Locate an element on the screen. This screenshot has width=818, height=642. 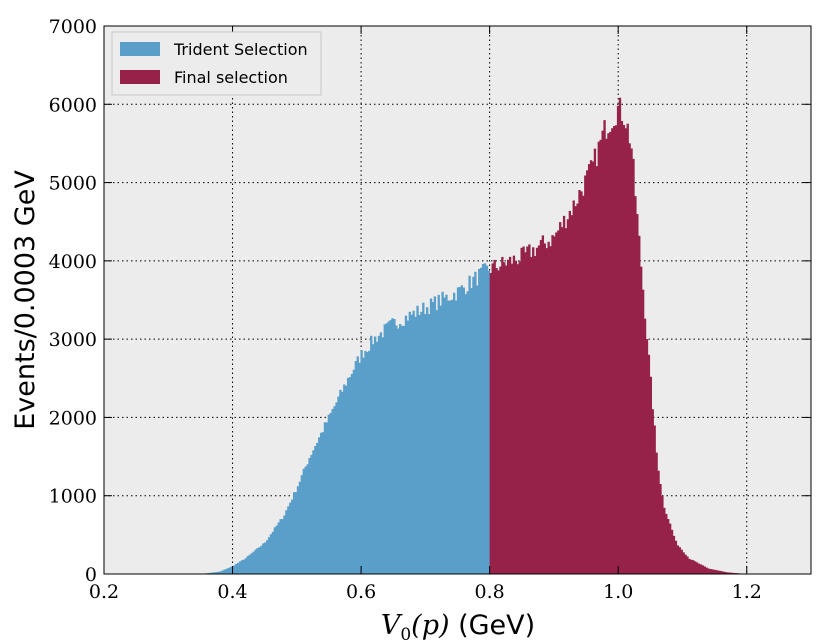
x-tick-label: 0.2 is located at coordinates (104, 592).